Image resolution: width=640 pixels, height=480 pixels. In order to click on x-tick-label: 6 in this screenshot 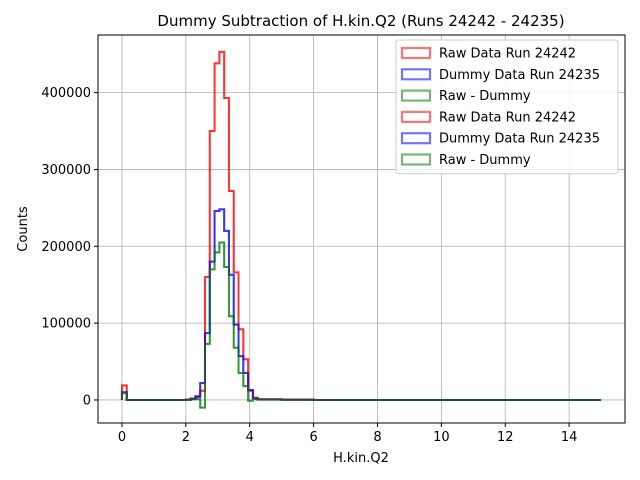, I will do `click(313, 437)`.